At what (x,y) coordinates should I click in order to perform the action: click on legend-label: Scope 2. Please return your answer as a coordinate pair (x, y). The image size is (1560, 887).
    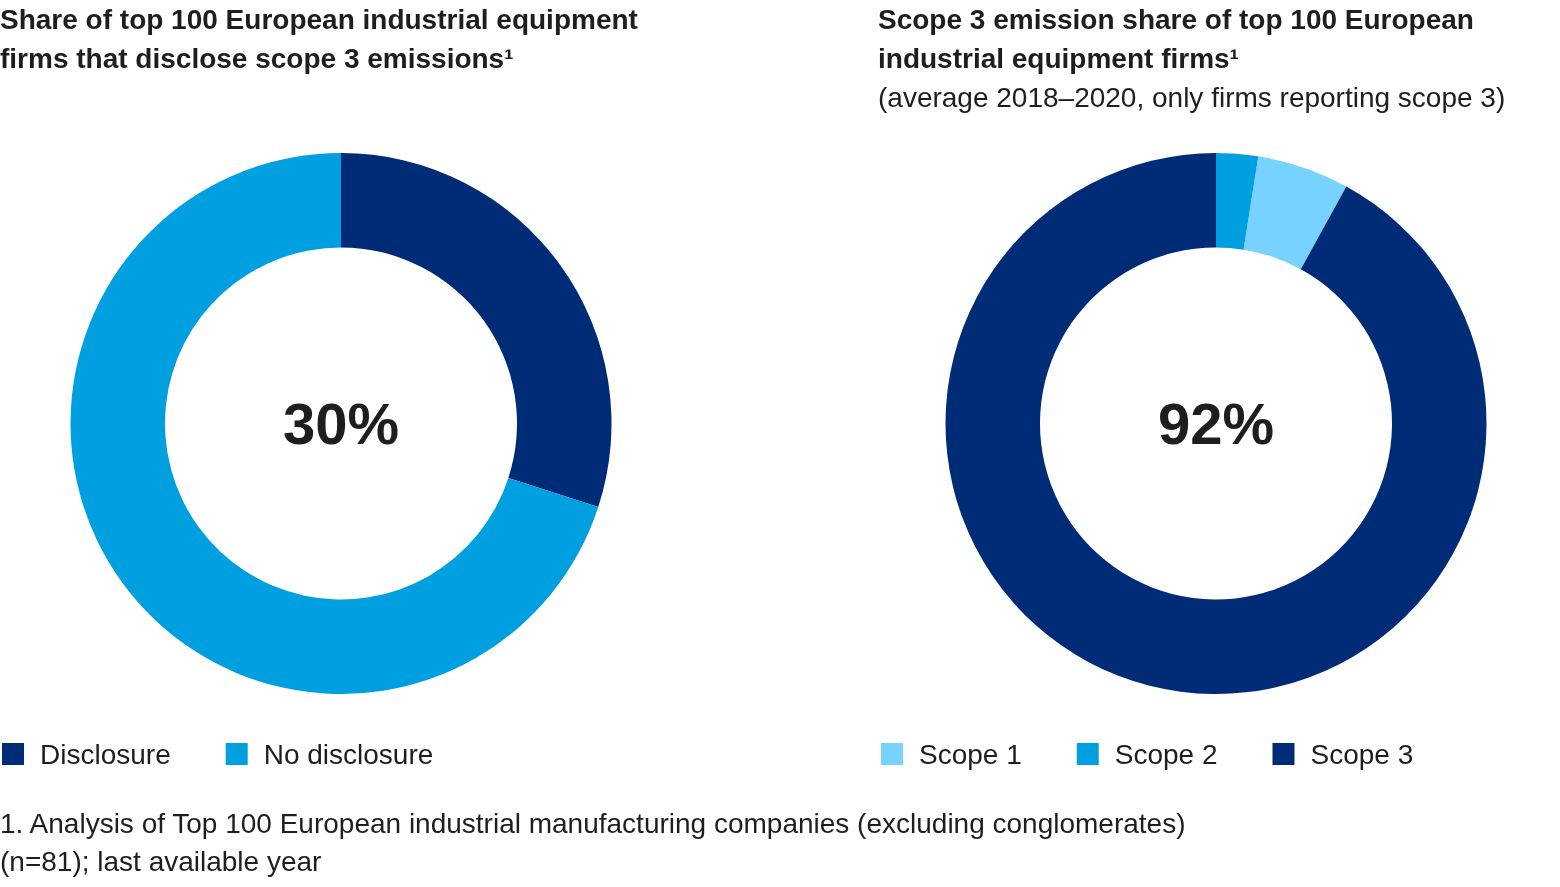
    Looking at the image, I should click on (1166, 754).